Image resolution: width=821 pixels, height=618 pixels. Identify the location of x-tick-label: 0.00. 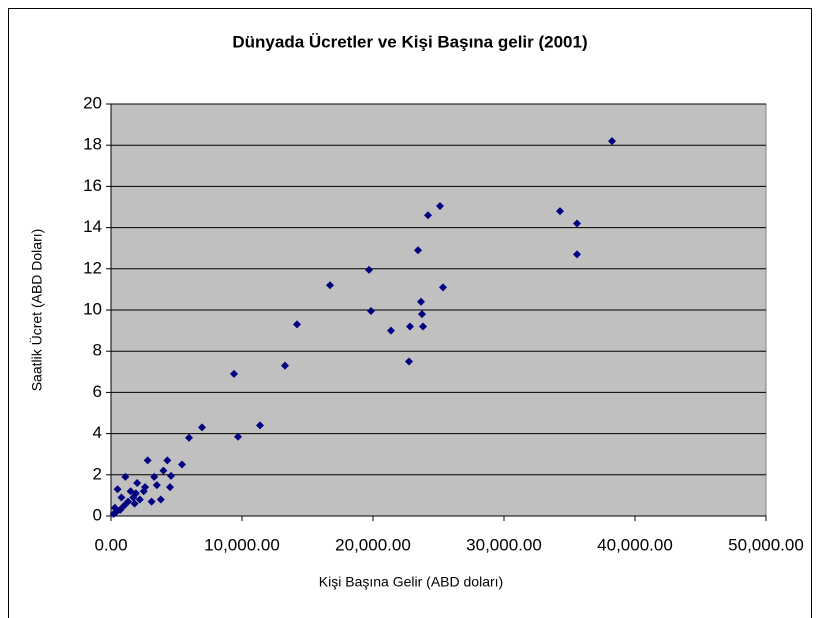
(110, 544).